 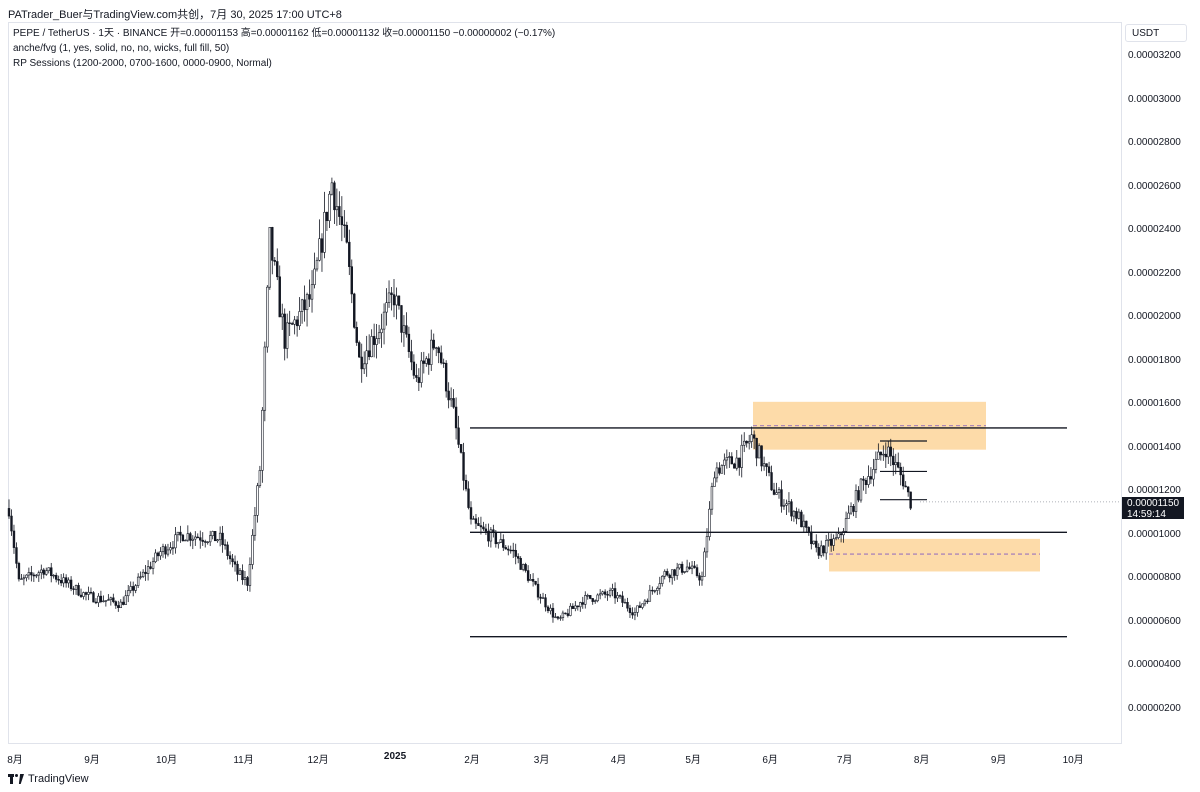 What do you see at coordinates (1156, 33) in the screenshot?
I see `currency-selector: USDT` at bounding box center [1156, 33].